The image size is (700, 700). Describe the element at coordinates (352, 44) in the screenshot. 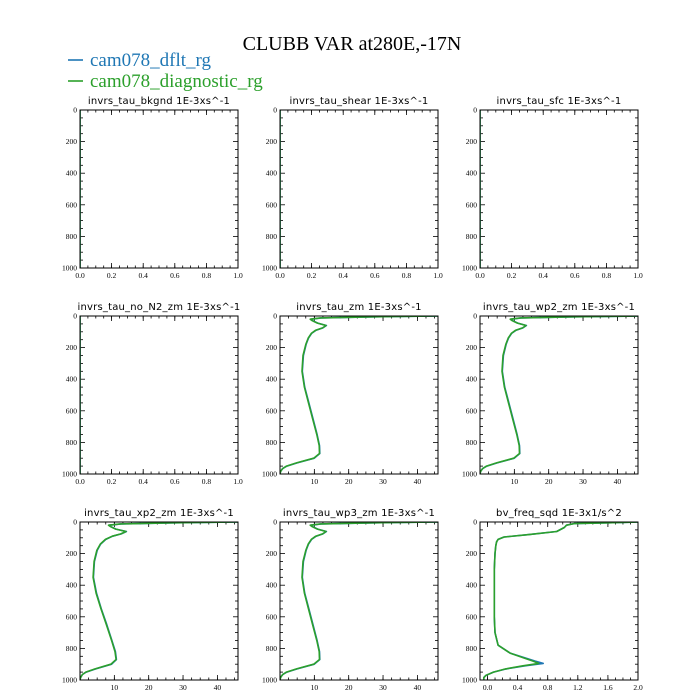

I see `figure-title: CLUBB VAR at280E,-17N` at that location.